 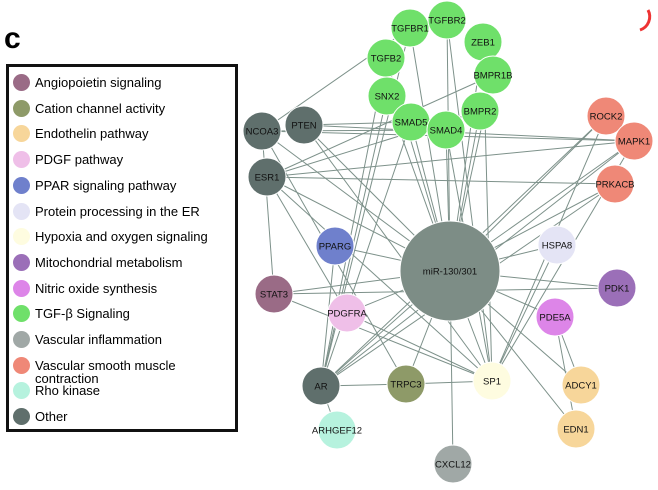 I want to click on node-label: BMPR2, so click(x=480, y=112).